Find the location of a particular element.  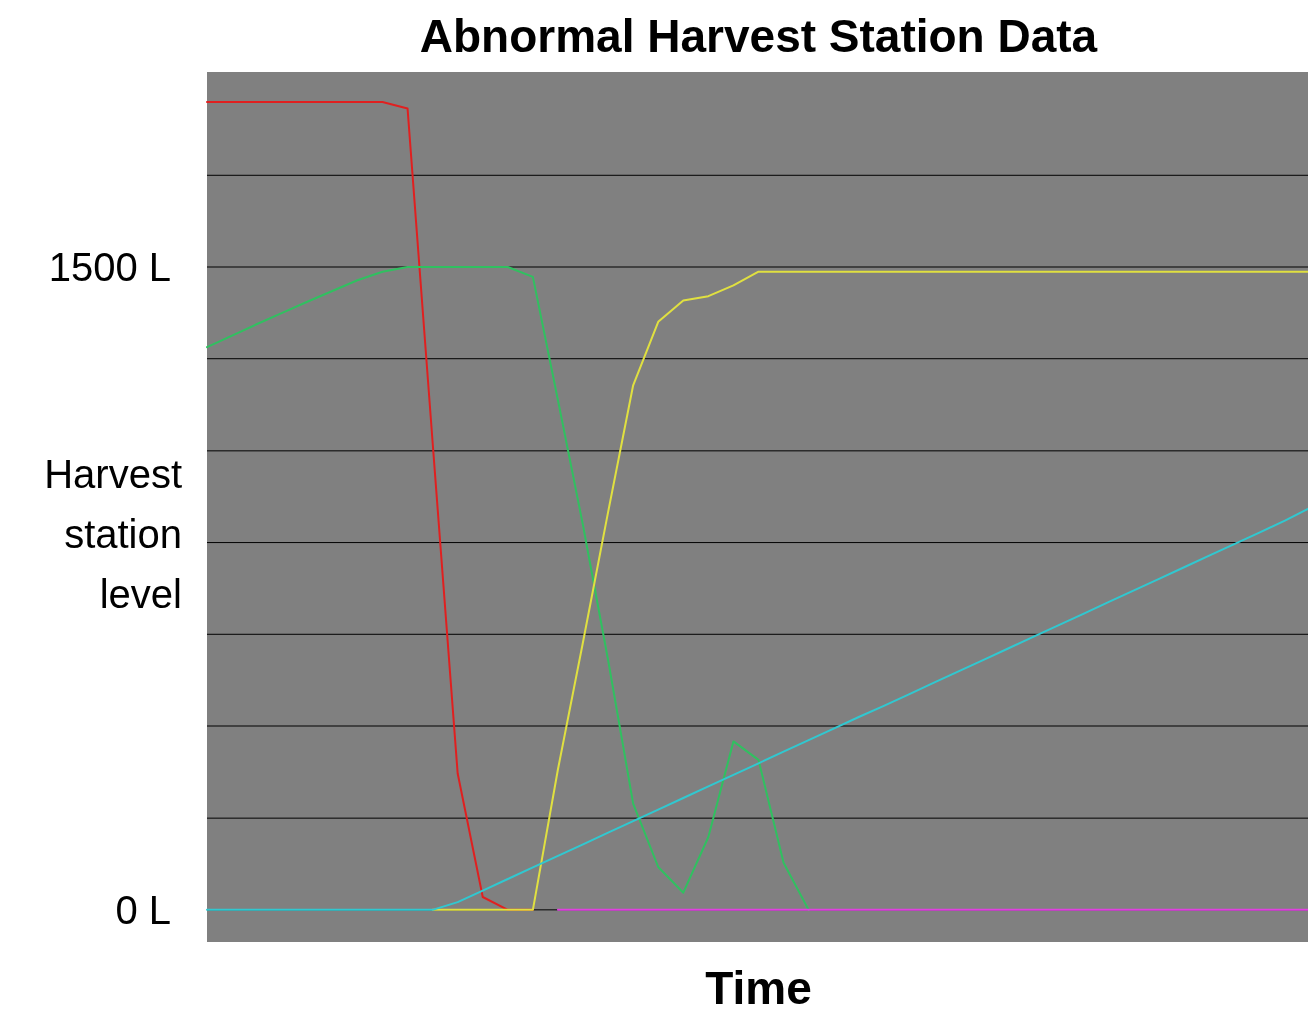

y-tick-label: 1500 L is located at coordinates (109, 267).